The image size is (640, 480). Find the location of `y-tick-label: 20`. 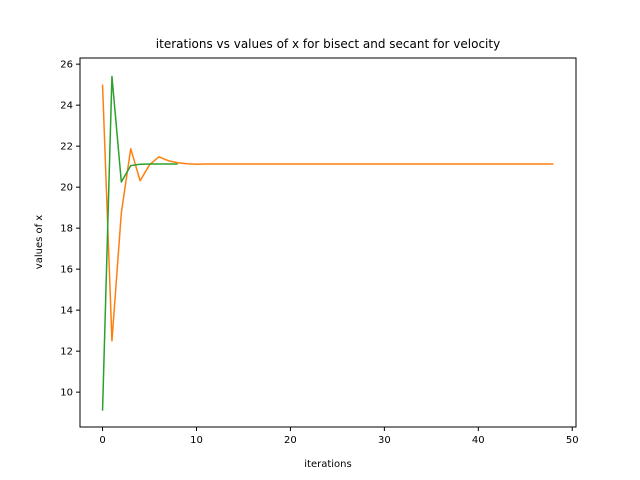

y-tick-label: 20 is located at coordinates (66, 188).